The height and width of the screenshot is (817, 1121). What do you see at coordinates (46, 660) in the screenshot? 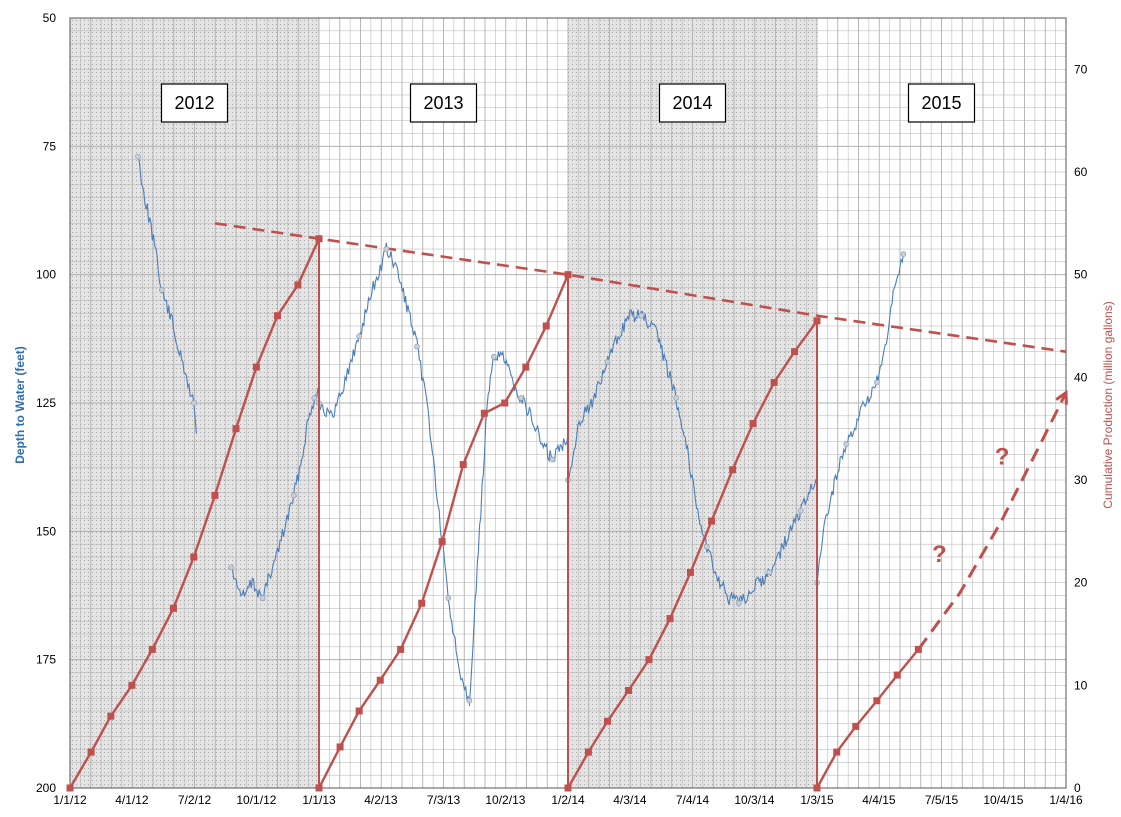
I see `y-left-tick-label: 175` at bounding box center [46, 660].